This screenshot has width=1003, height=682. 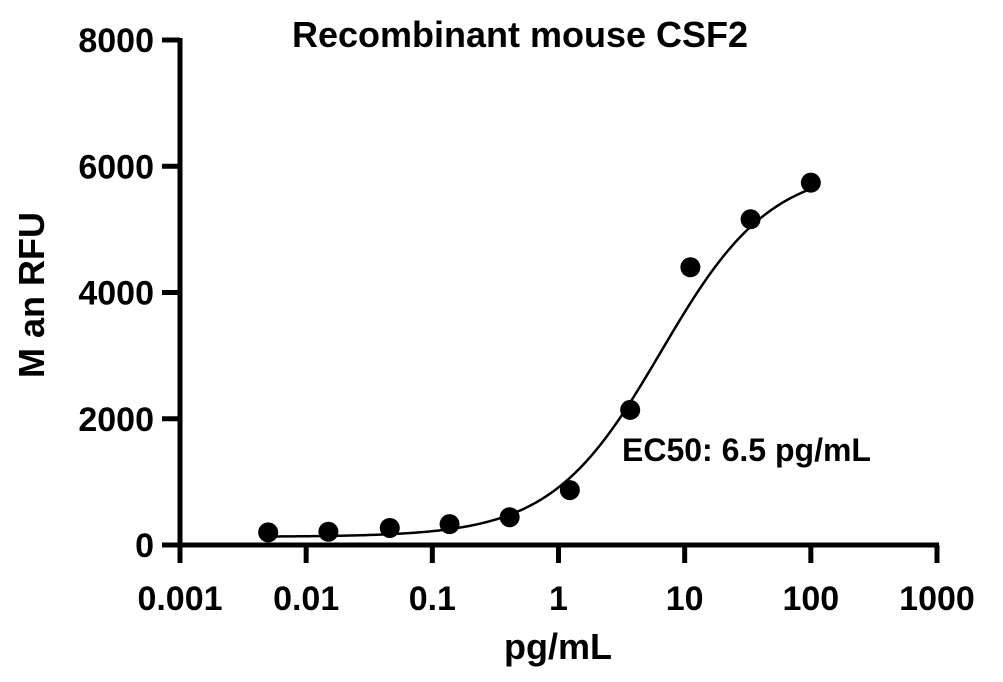 What do you see at coordinates (116, 41) in the screenshot?
I see `y-tick-label: 8000` at bounding box center [116, 41].